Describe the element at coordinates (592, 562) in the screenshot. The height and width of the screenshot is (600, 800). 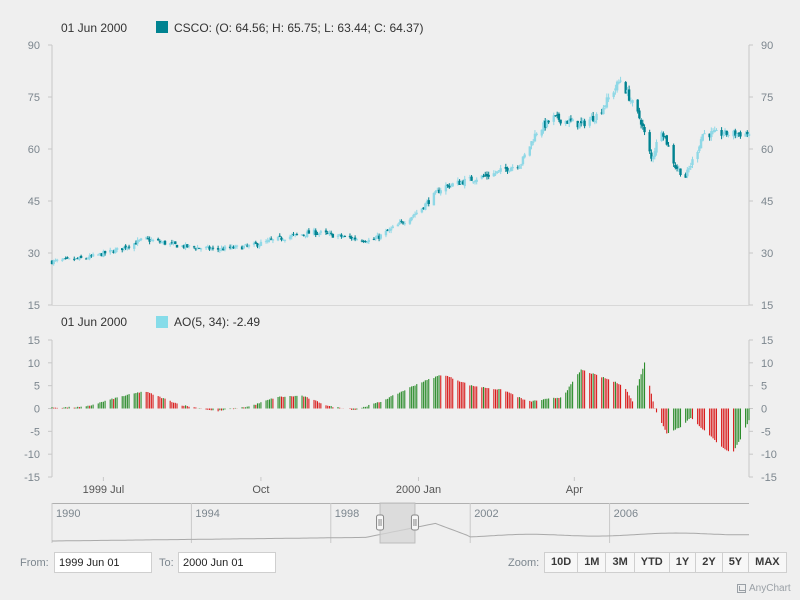
I see `zoom-button-1m: 1M` at that location.